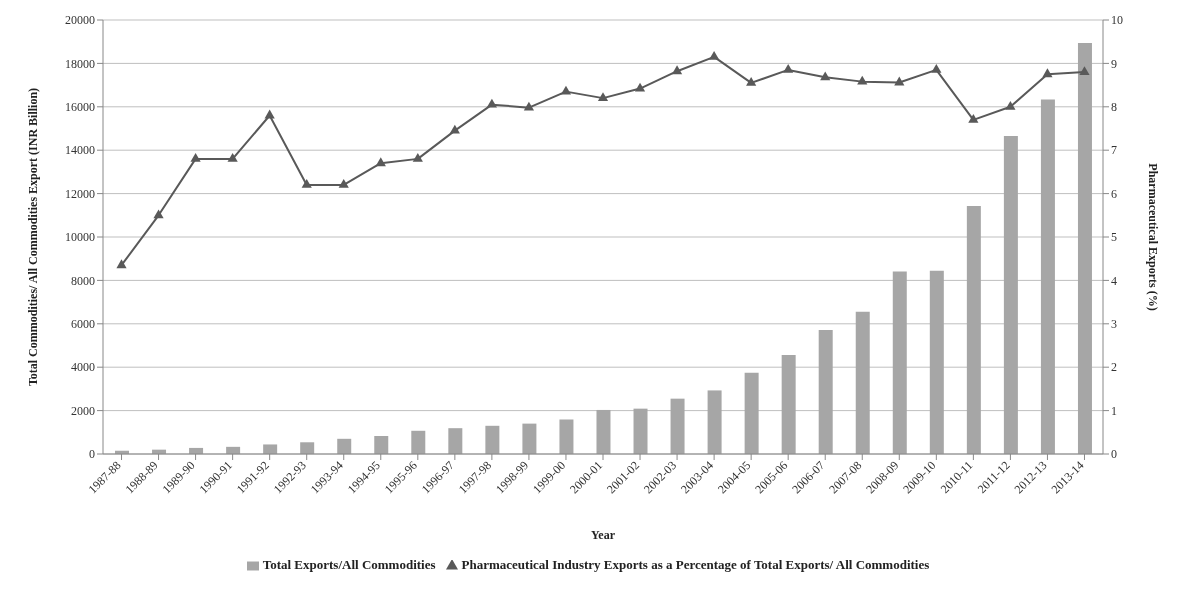 The height and width of the screenshot is (593, 1190). I want to click on y-tick-label: 6000, so click(83, 324).